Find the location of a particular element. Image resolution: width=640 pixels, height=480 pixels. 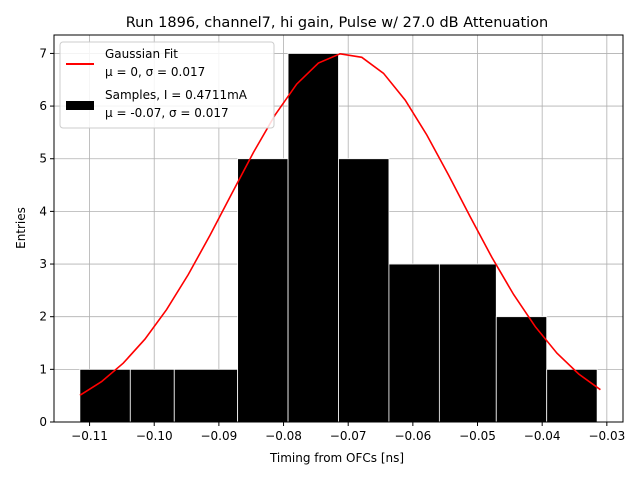

x-tick-label: −0.10 is located at coordinates (154, 436).